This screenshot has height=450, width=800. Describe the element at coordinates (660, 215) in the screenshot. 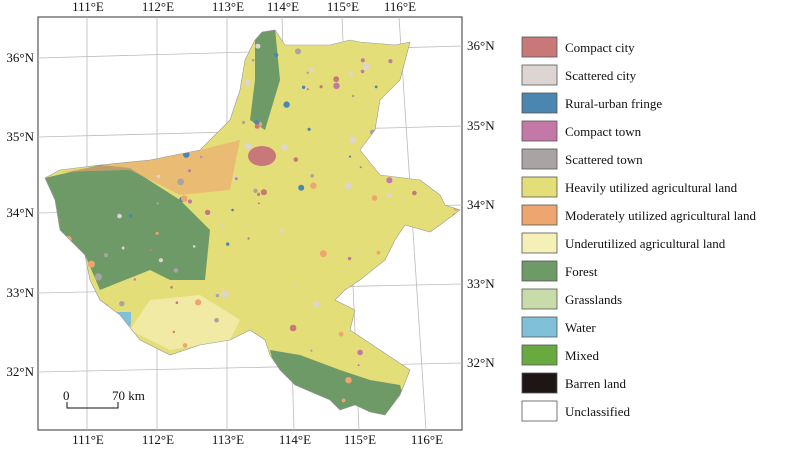

I see `legend-label: Moderately utilized agricultural land` at that location.